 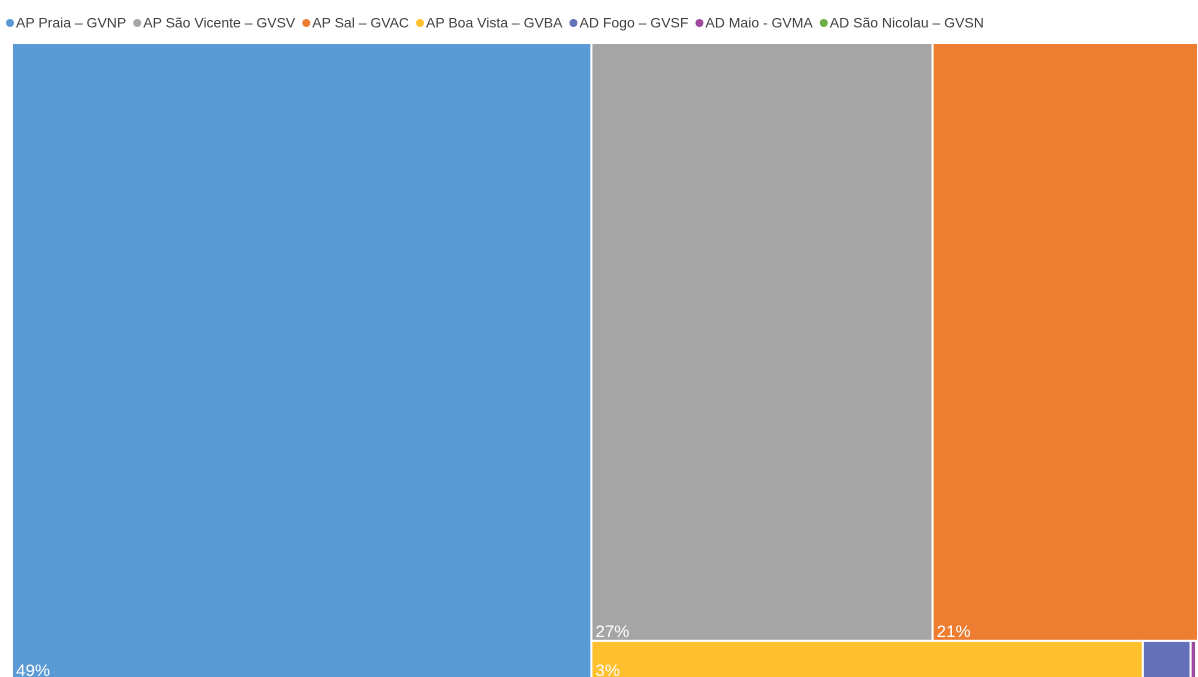 I want to click on value-labels: 49% 27% 21% 3%, so click(x=493, y=649).